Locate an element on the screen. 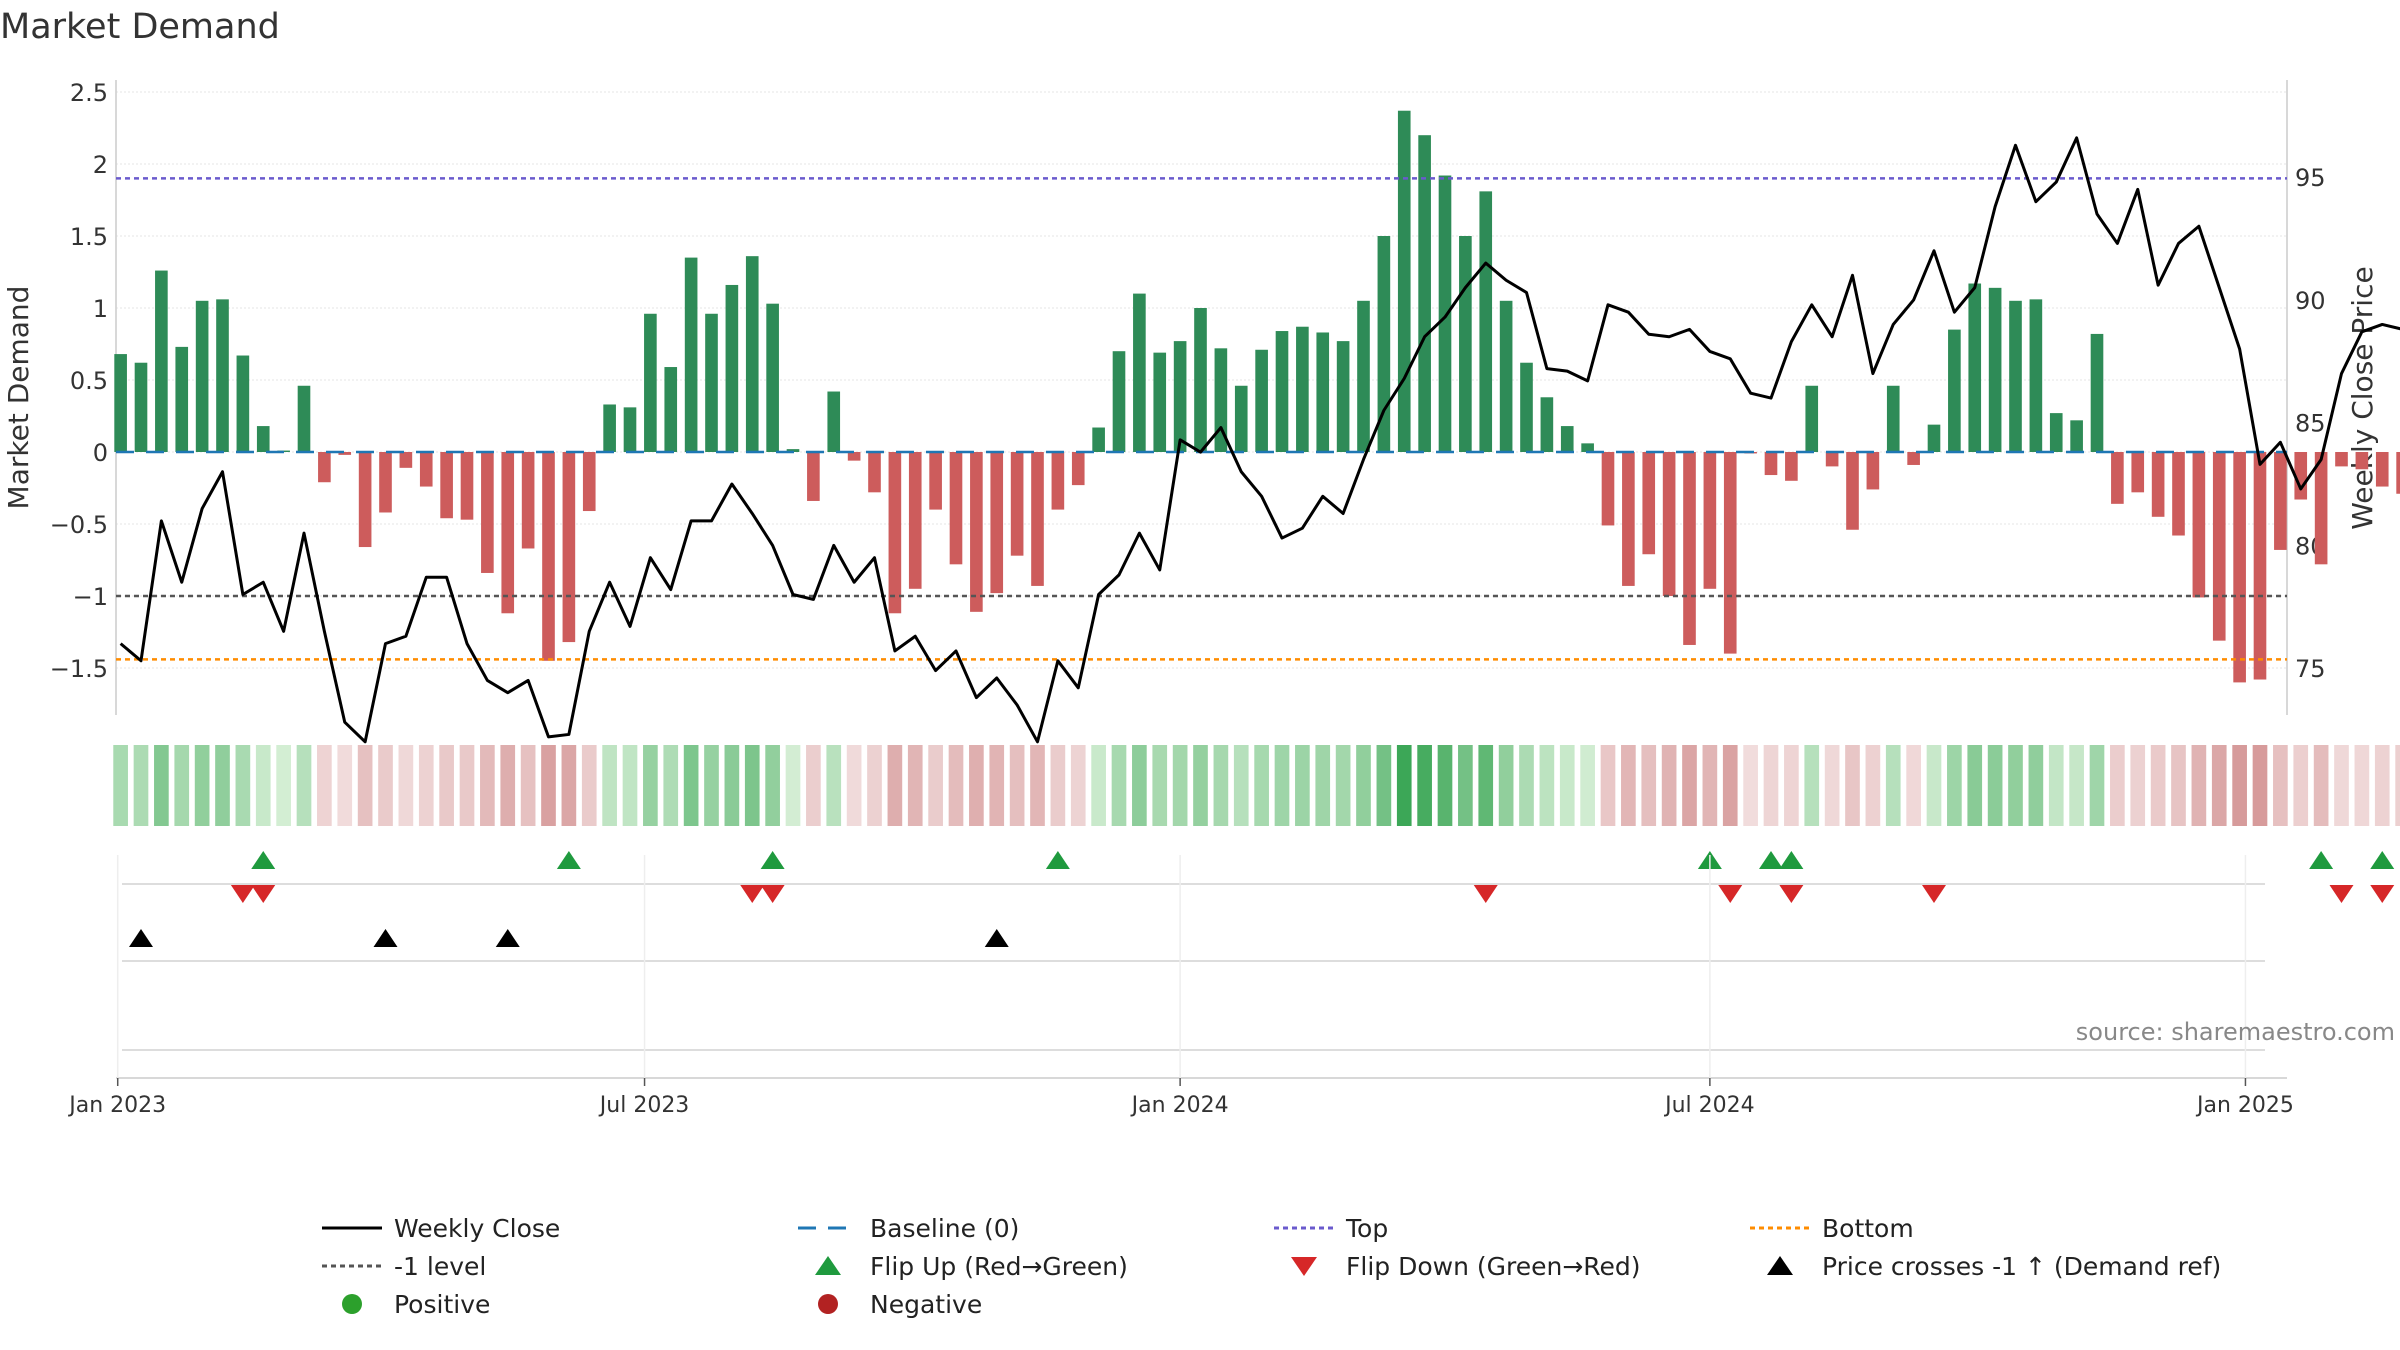 The image size is (2400, 1350). legend-label: Price crosses -1 ↑ (Demand ref) is located at coordinates (2021, 1266).